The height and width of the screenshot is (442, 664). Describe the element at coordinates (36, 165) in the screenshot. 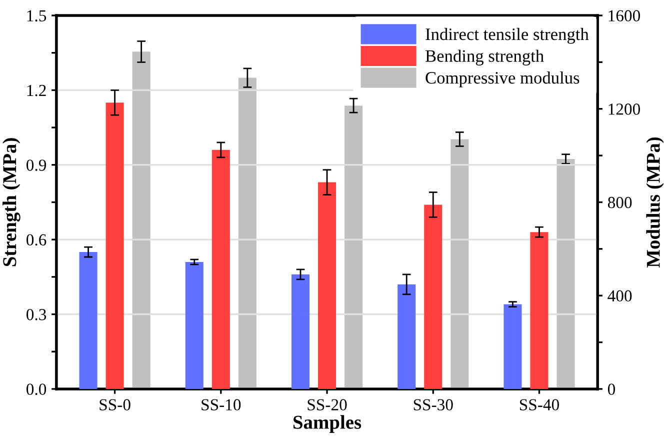

I see `y-tick-label: 0.9` at that location.